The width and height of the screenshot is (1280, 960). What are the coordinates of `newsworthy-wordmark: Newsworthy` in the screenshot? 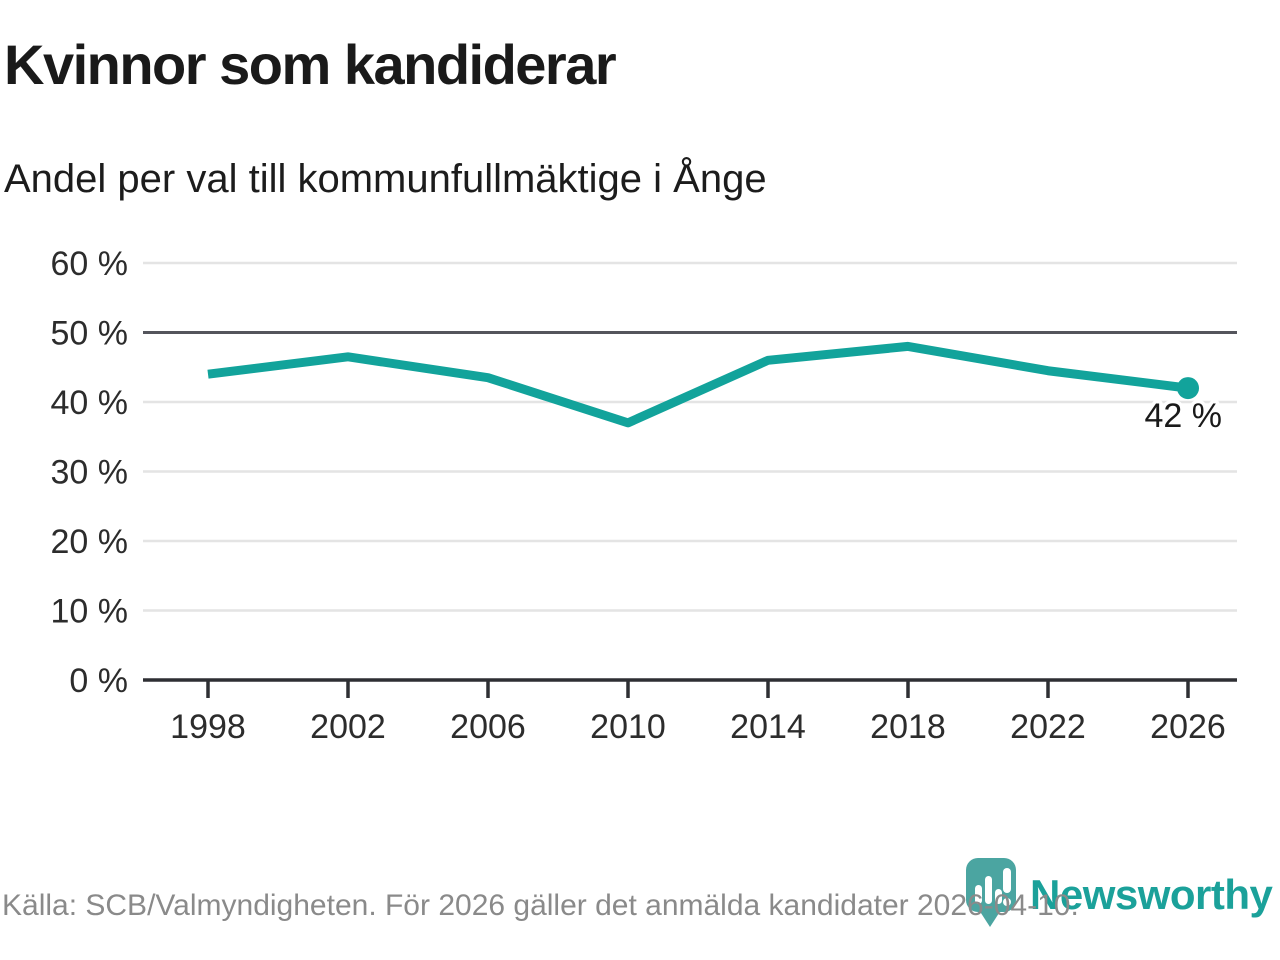 It's located at (1151, 894).